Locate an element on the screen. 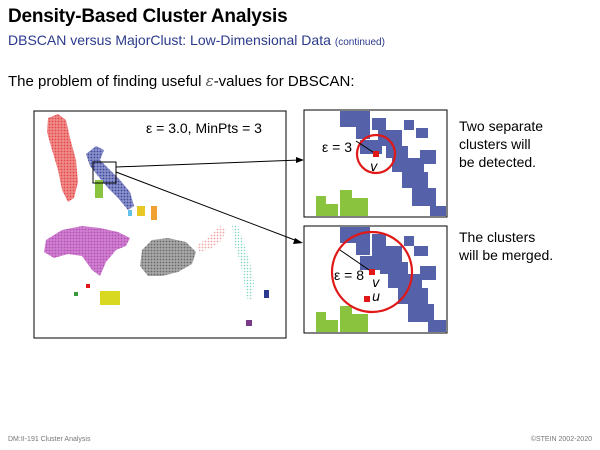 This screenshot has height=450, width=600. epsilon-ring-top is located at coordinates (376, 154).